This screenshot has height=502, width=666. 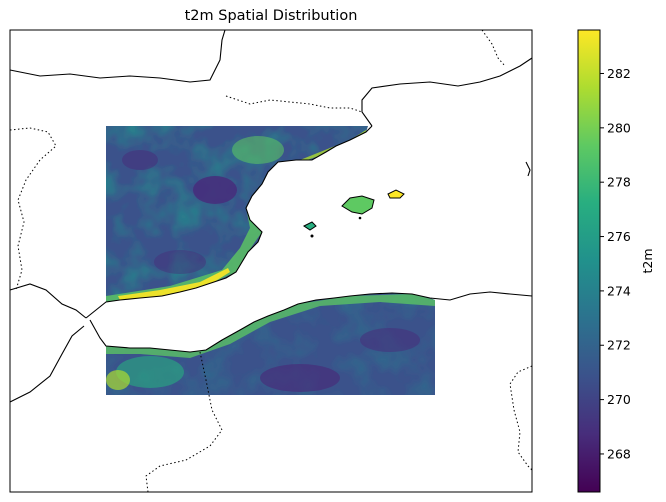 What do you see at coordinates (619, 127) in the screenshot?
I see `colorbar-tick-label: 280` at bounding box center [619, 127].